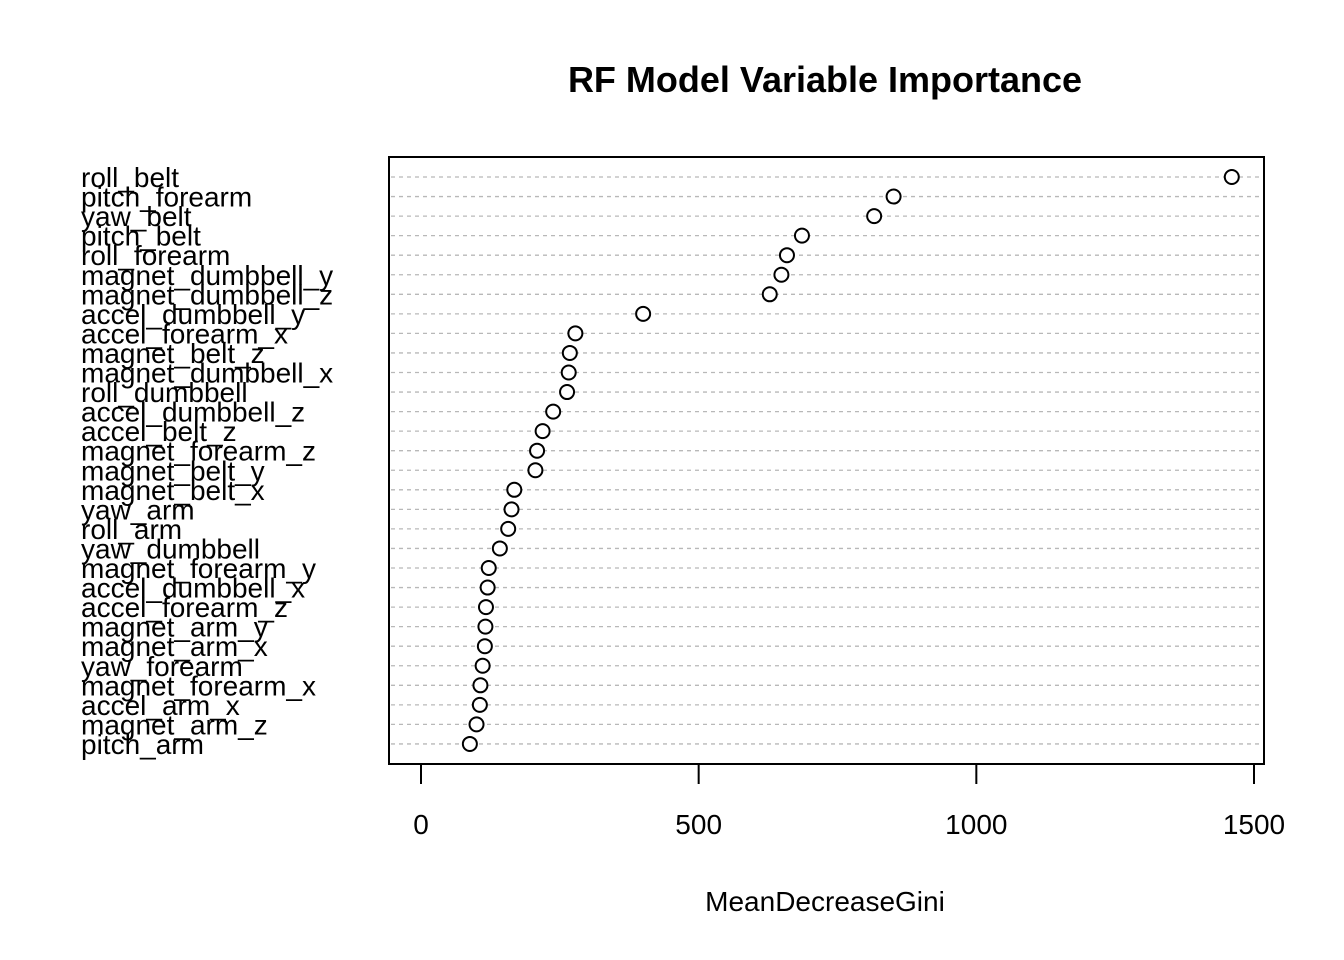 The height and width of the screenshot is (960, 1344). What do you see at coordinates (174, 627) in the screenshot?
I see `category-label: magnet_arm_y` at bounding box center [174, 627].